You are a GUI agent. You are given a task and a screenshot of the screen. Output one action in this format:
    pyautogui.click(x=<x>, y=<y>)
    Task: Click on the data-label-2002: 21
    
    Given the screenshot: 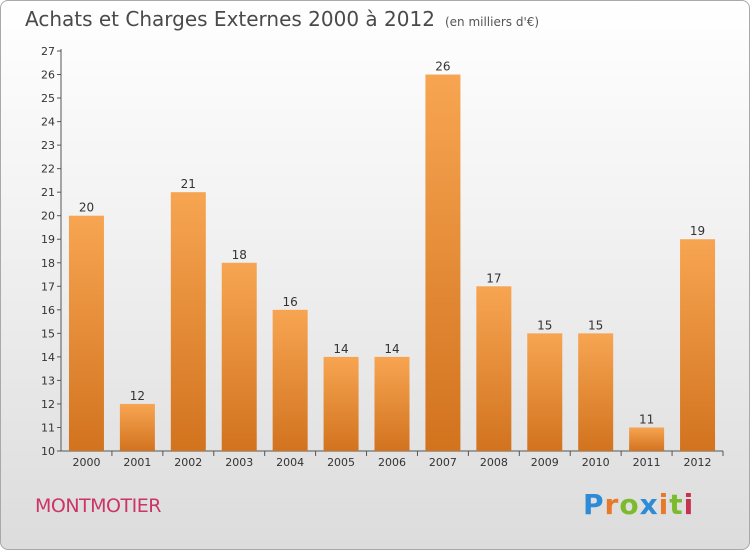 What is the action you would take?
    pyautogui.click(x=188, y=184)
    